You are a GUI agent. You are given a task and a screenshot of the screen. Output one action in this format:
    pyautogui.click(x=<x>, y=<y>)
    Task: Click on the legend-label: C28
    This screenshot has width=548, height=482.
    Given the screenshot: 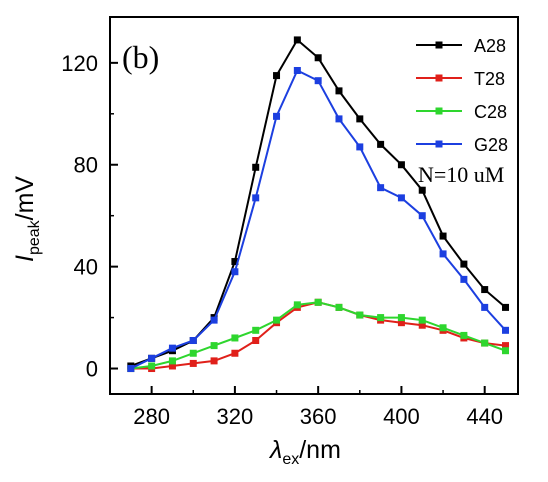 What is the action you would take?
    pyautogui.click(x=490, y=112)
    